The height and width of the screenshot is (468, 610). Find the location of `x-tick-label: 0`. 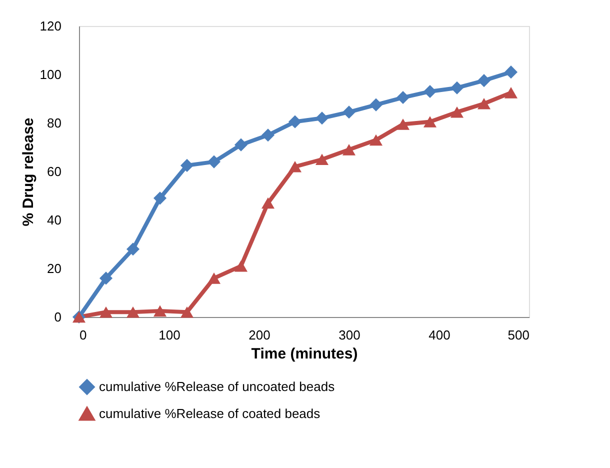

x-tick-label: 0 is located at coordinates (83, 335).